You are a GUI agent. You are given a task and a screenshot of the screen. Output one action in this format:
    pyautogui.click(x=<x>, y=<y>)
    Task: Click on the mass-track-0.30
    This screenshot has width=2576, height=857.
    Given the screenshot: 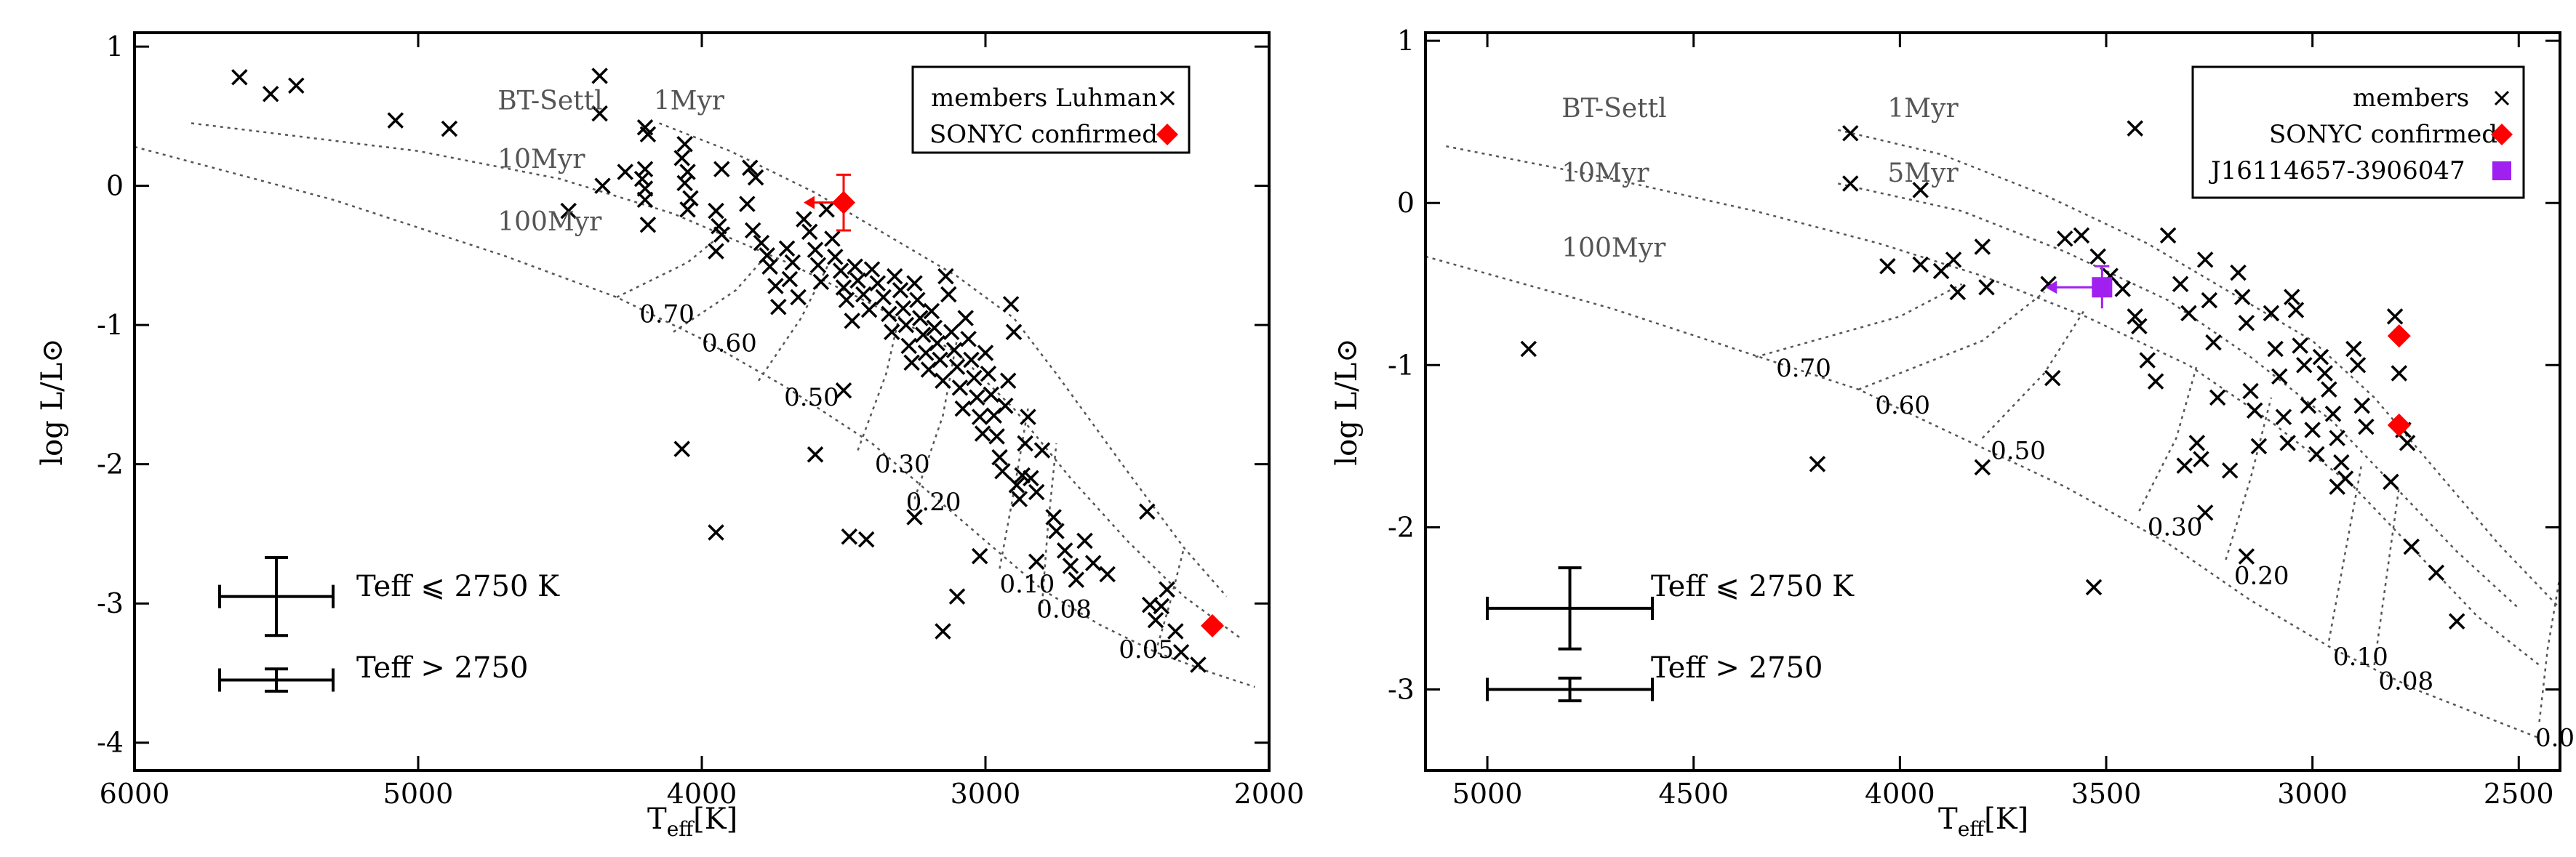 What is the action you would take?
    pyautogui.click(x=2168, y=438)
    